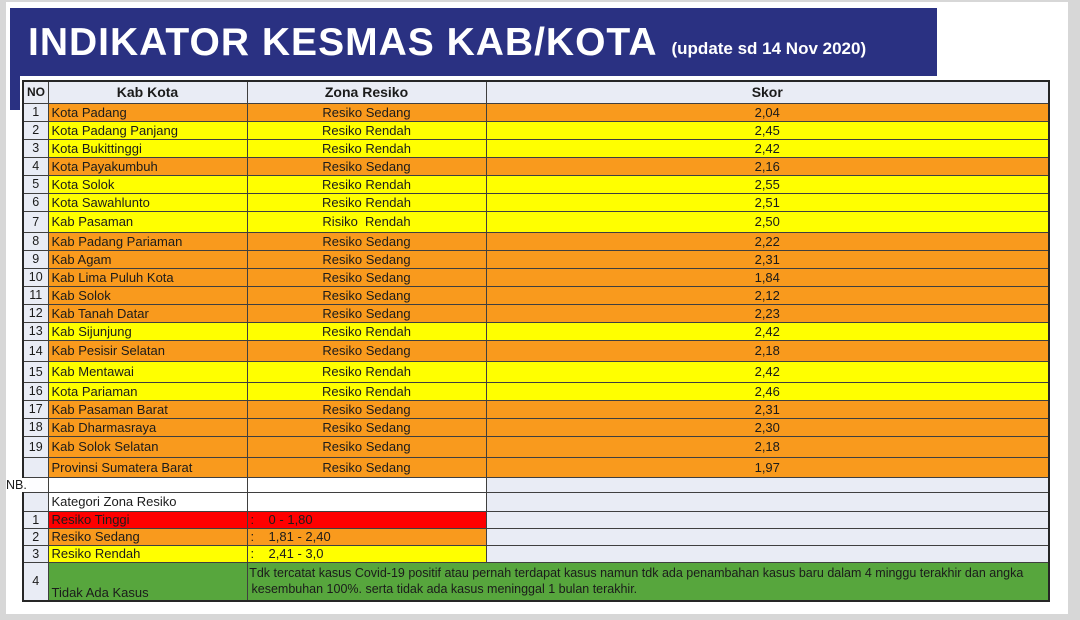 The width and height of the screenshot is (1080, 620). What do you see at coordinates (35, 446) in the screenshot?
I see `row-number-cell: 19` at bounding box center [35, 446].